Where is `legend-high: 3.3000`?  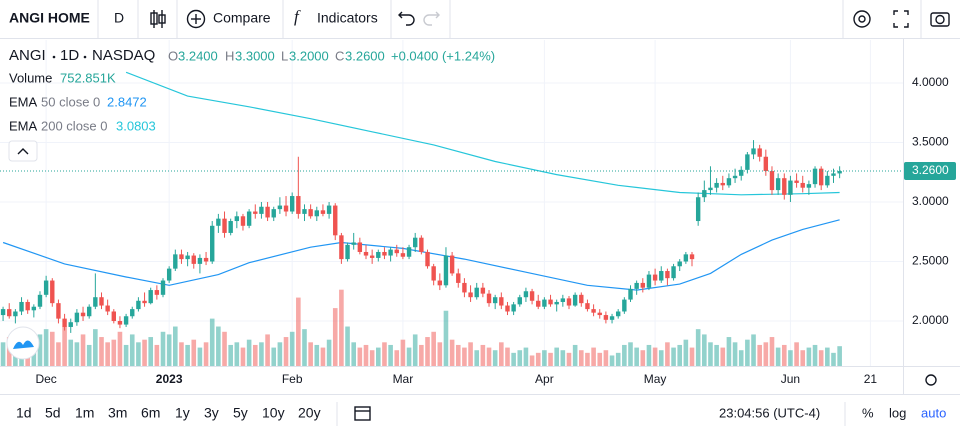
legend-high: 3.3000 is located at coordinates (255, 55).